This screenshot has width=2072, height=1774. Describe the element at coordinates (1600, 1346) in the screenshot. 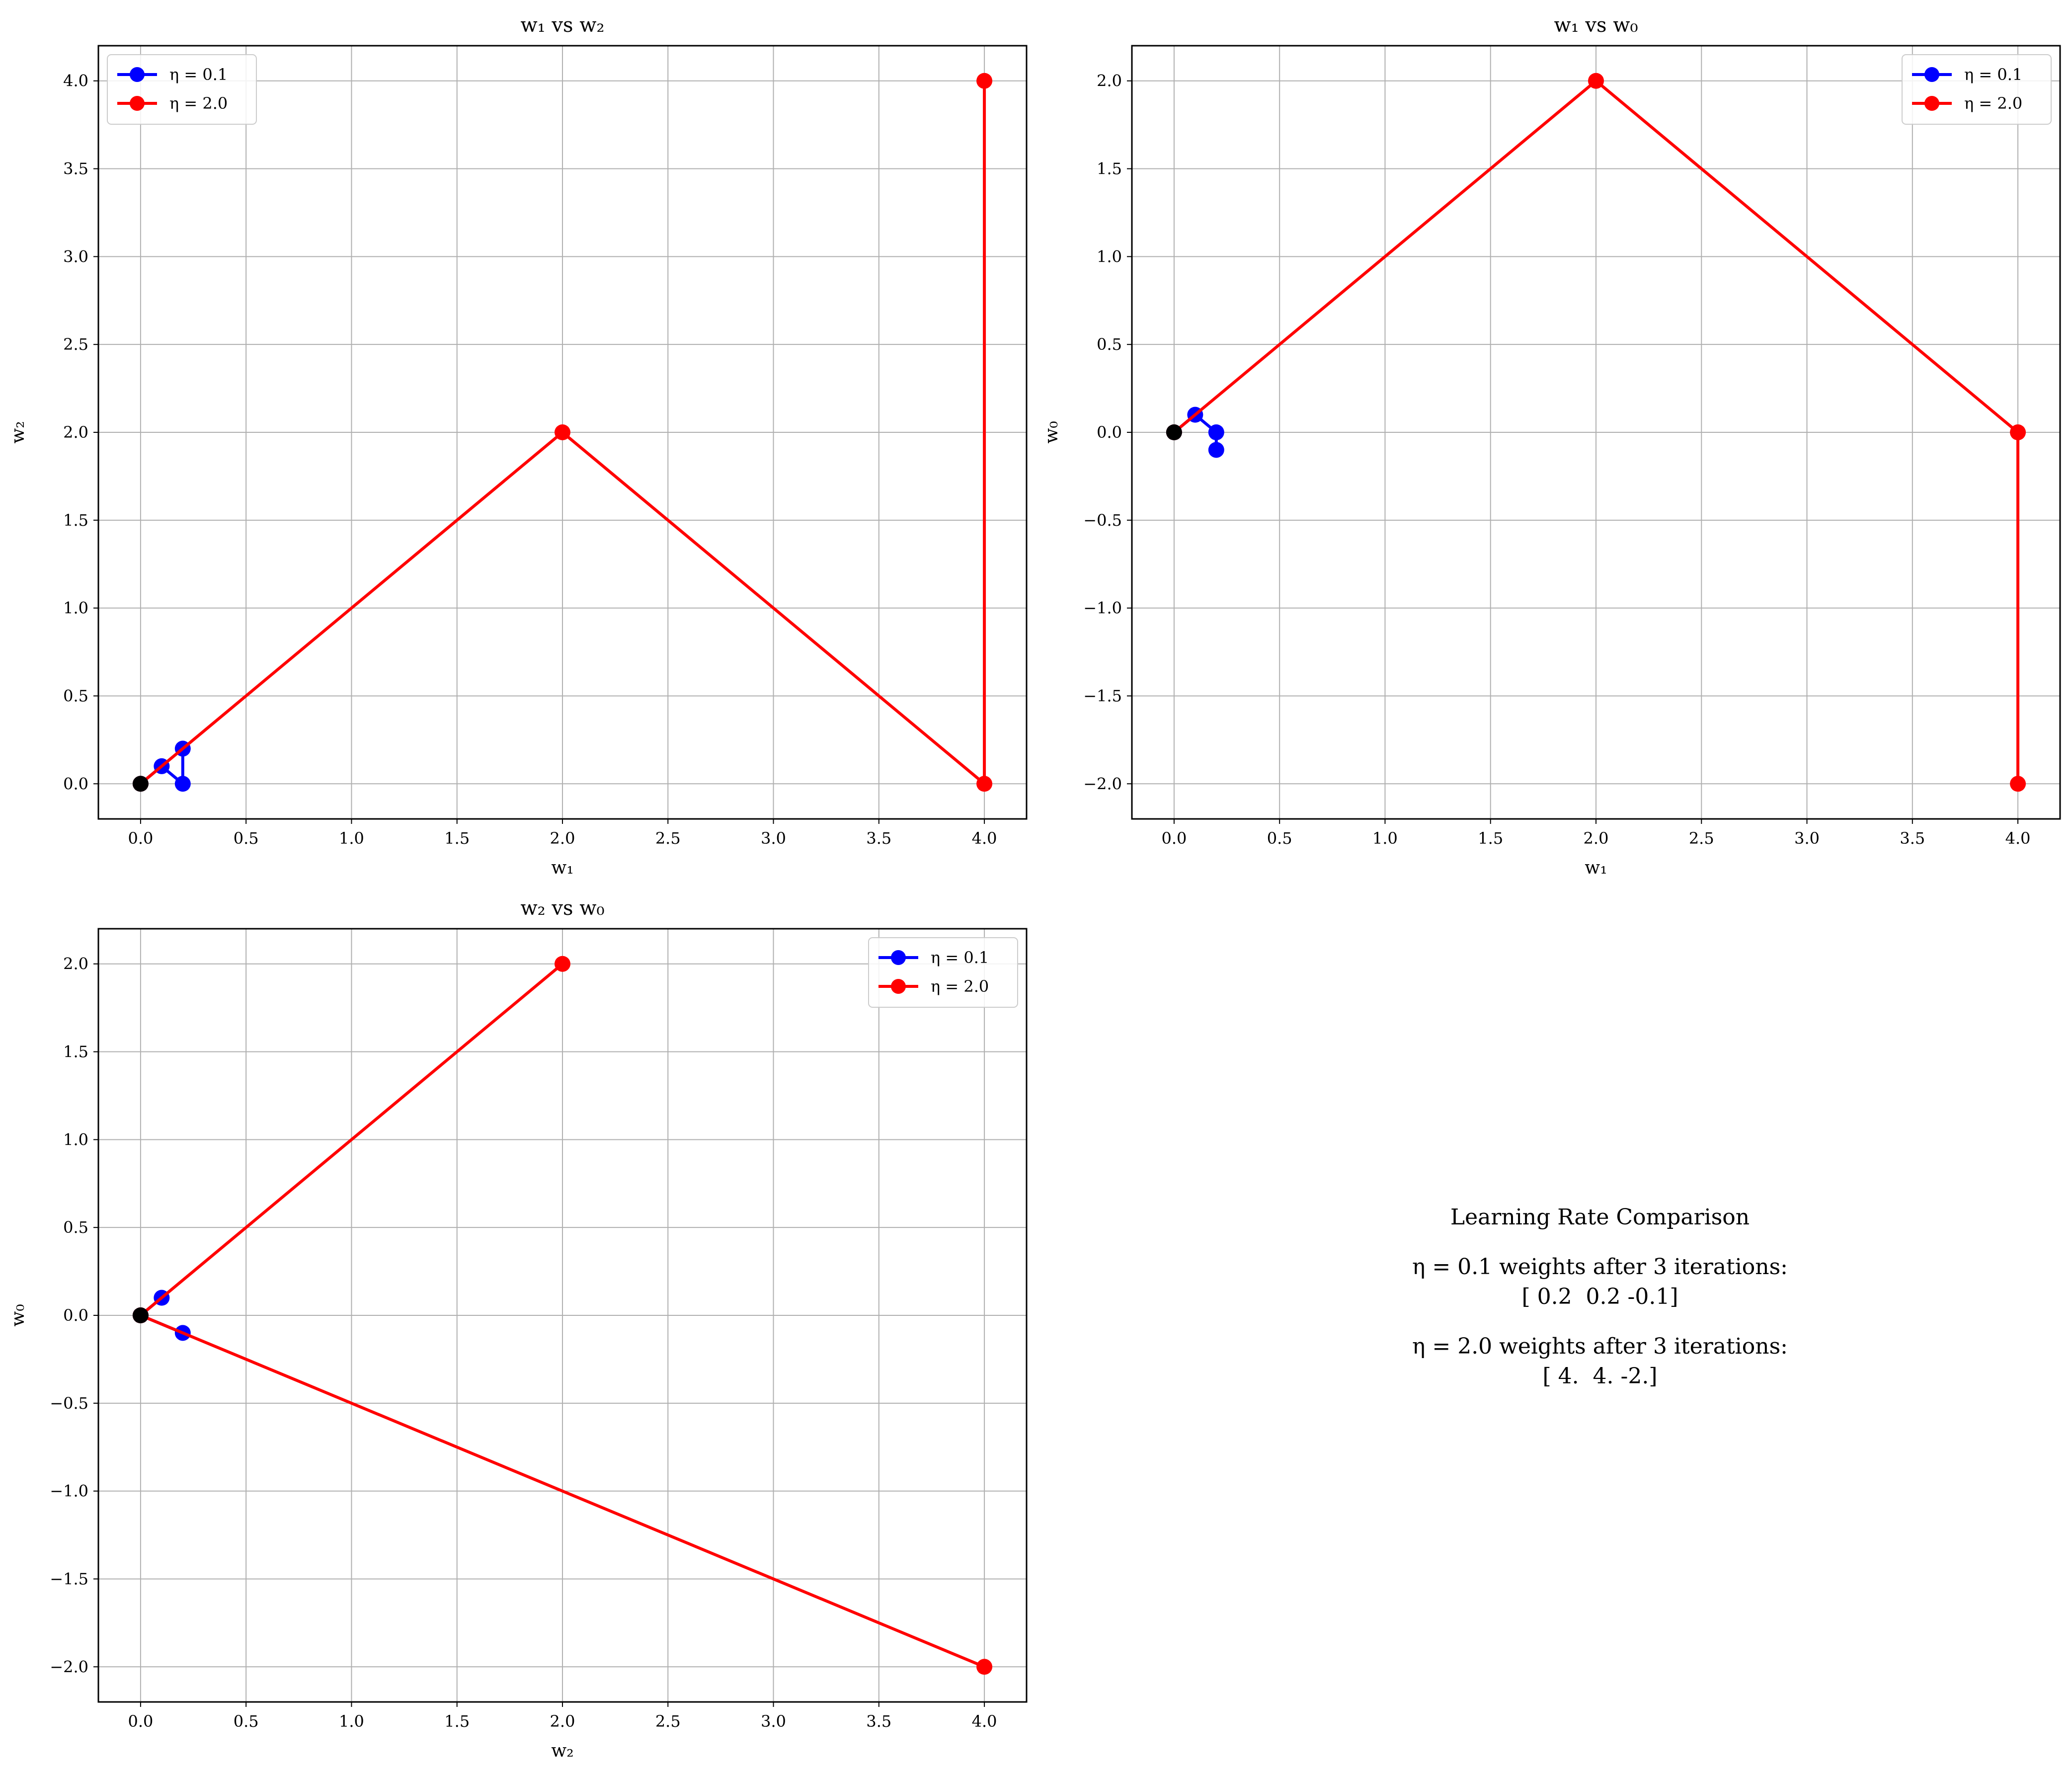

I see `summary-line-large-lr: η = 2.0 weights after 3 iterations:` at that location.